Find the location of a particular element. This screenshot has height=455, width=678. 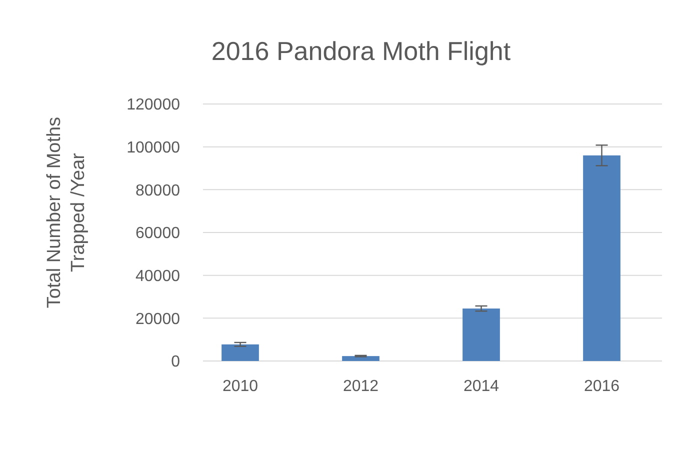

y-tick-label: 20000 is located at coordinates (158, 319).